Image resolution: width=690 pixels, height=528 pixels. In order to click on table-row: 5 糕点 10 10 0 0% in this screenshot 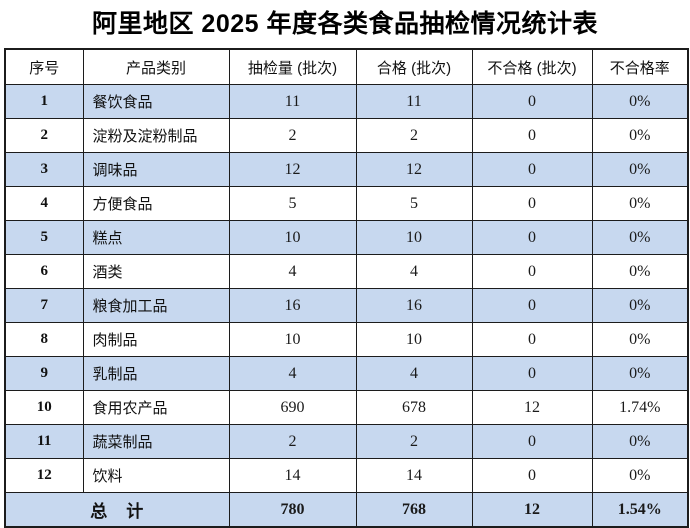, I will do `click(346, 237)`.